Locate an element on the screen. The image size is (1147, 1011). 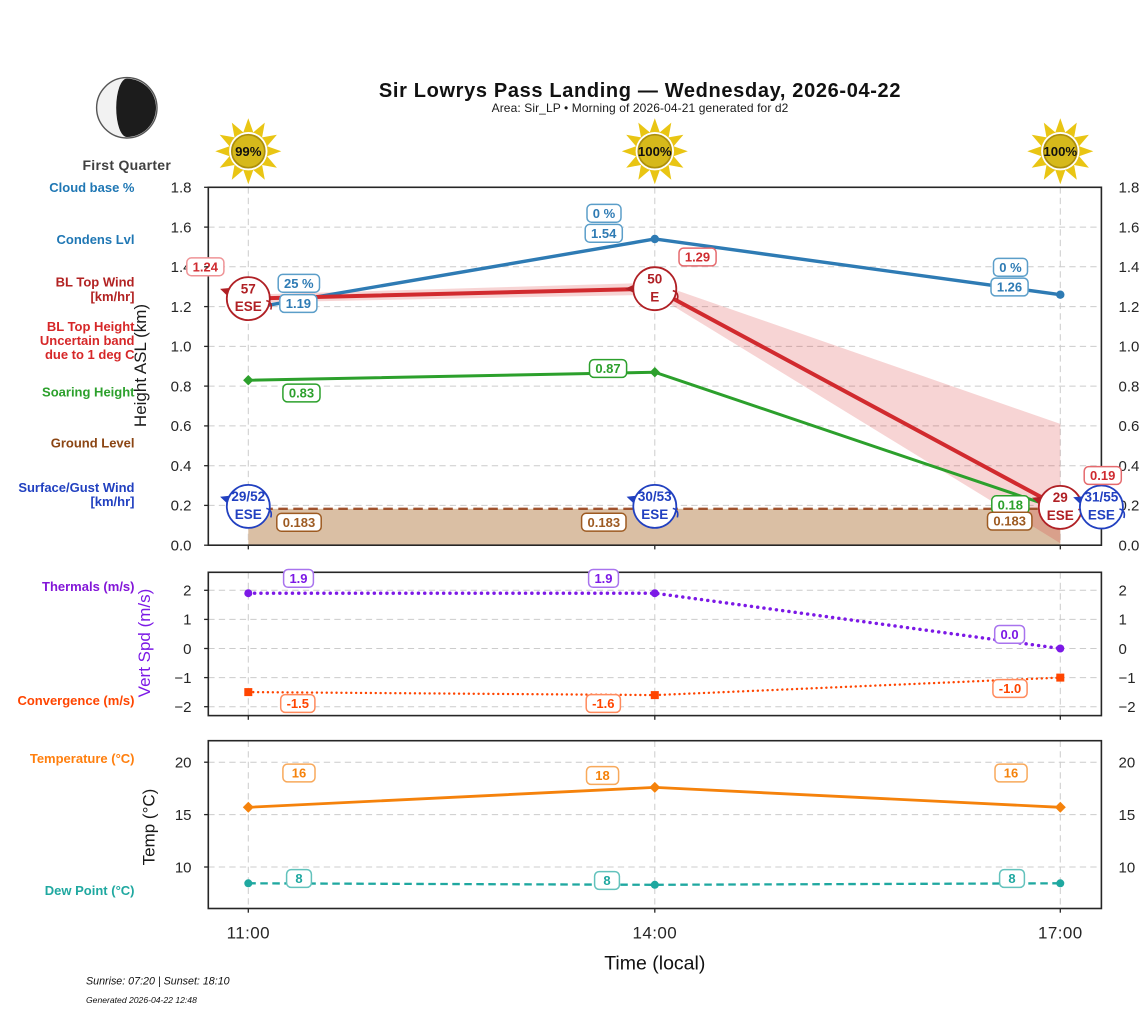
svg-text: Condens Lvl is located at coordinates (95, 239).